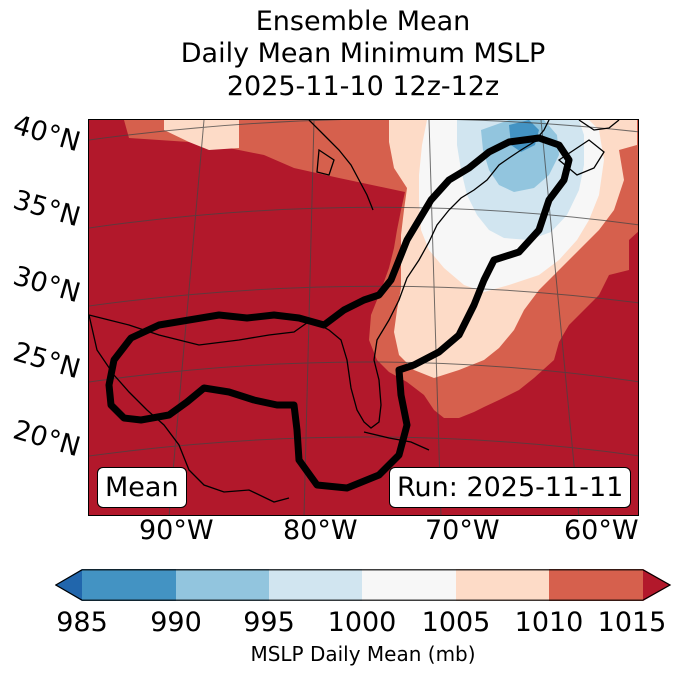  Describe the element at coordinates (601, 530) in the screenshot. I see `lon-label-60w: 60°W` at that location.